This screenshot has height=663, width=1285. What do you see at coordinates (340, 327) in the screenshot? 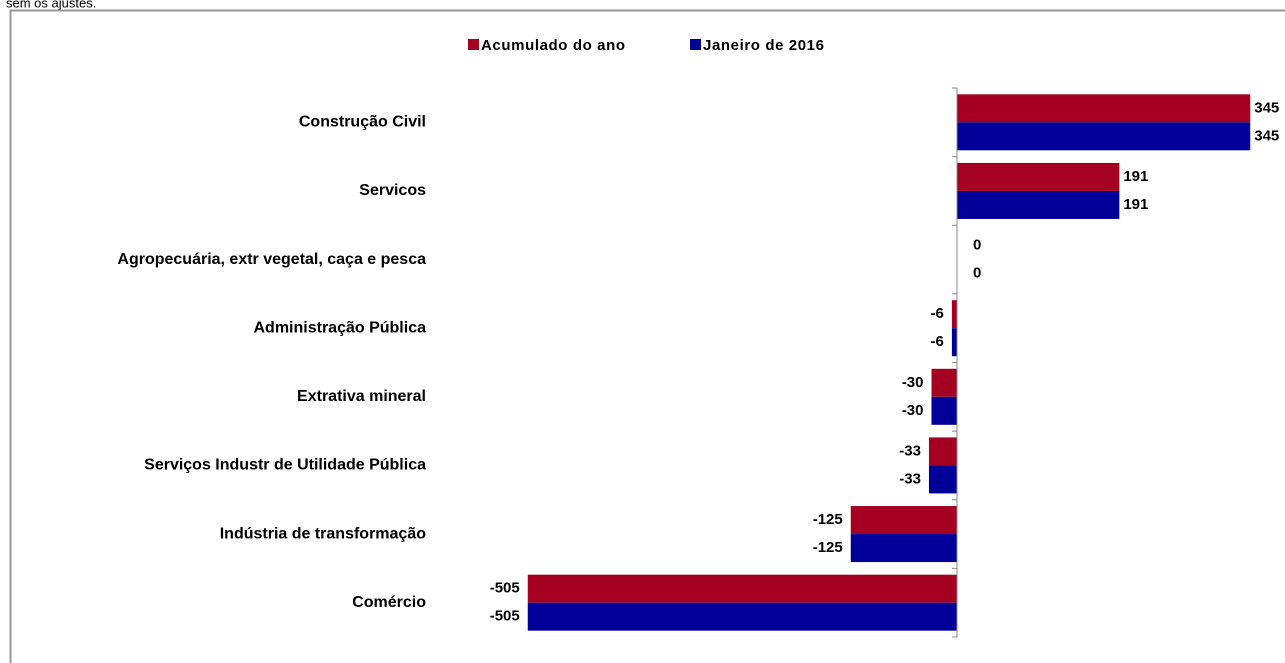
I see `category-label: Administração Pública` at bounding box center [340, 327].